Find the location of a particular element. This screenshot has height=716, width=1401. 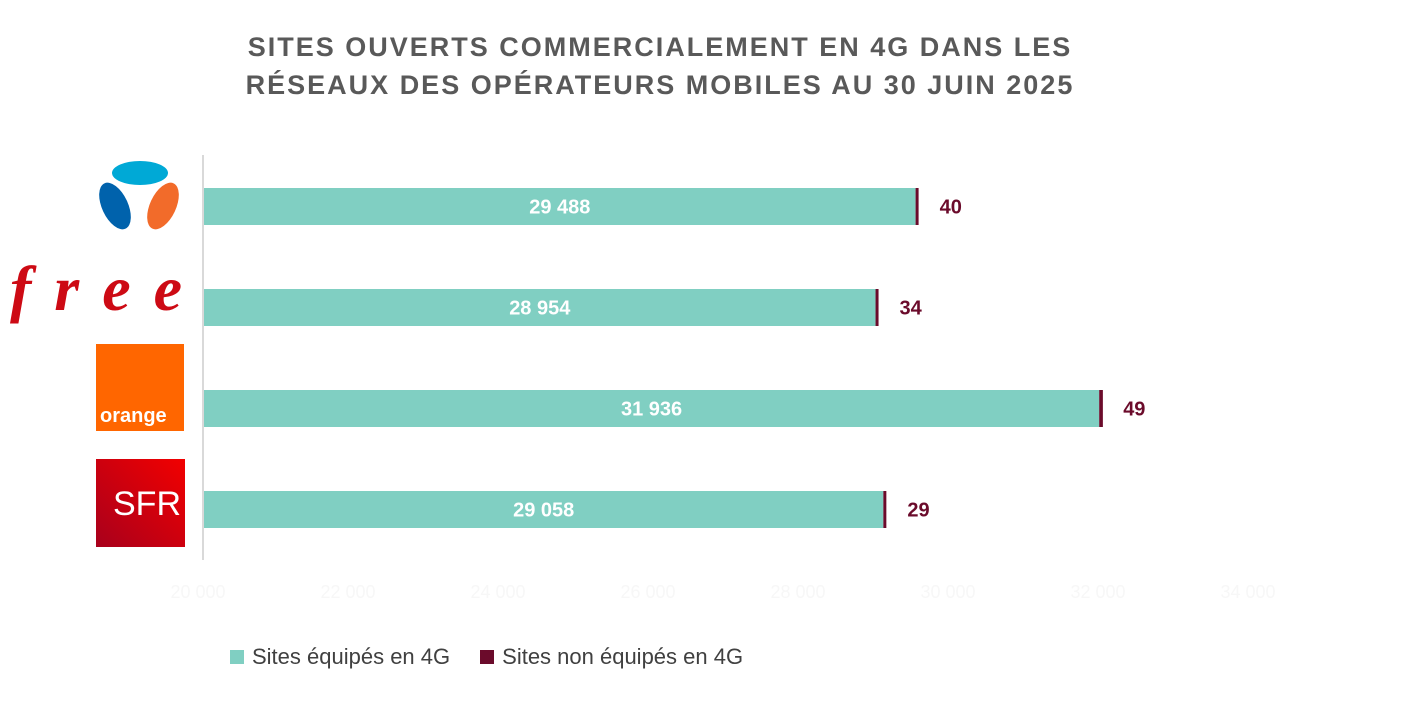

data-label-not-equipped: 40 is located at coordinates (951, 208).